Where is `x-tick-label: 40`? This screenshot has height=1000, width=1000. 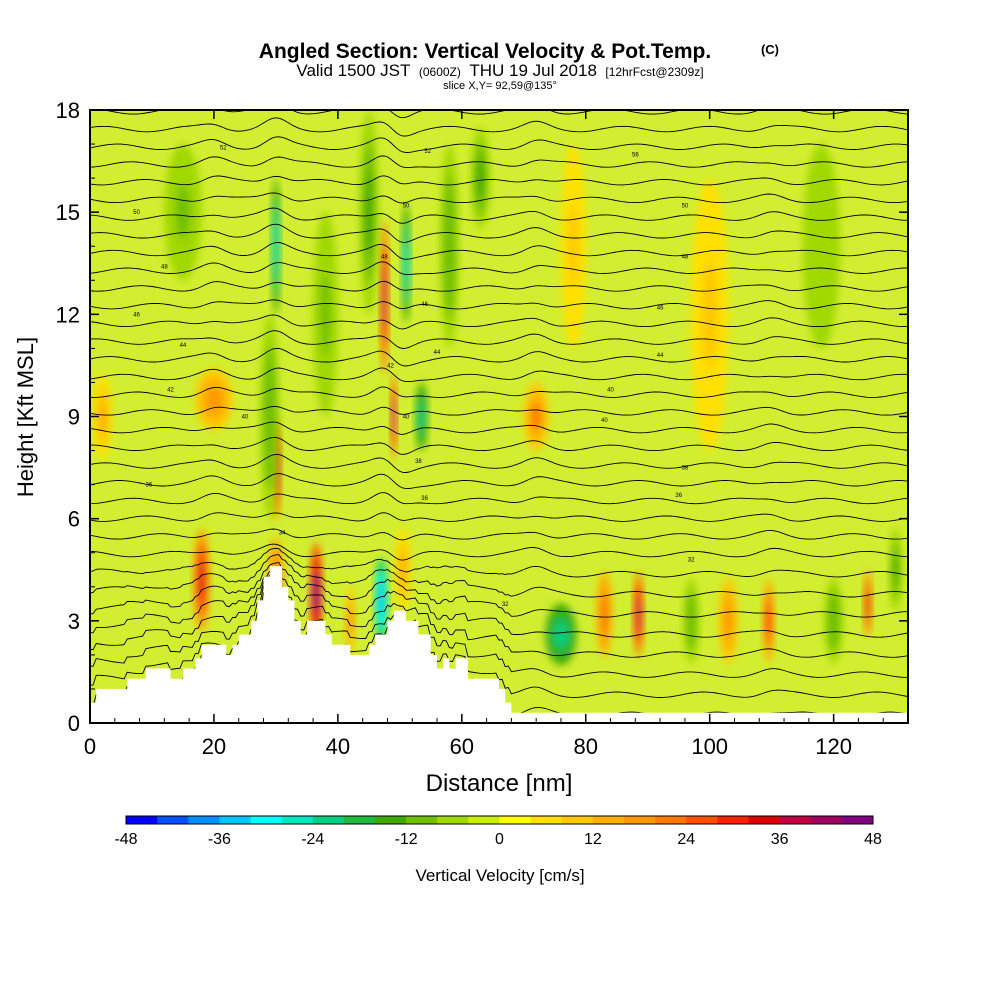
x-tick-label: 40 is located at coordinates (338, 746).